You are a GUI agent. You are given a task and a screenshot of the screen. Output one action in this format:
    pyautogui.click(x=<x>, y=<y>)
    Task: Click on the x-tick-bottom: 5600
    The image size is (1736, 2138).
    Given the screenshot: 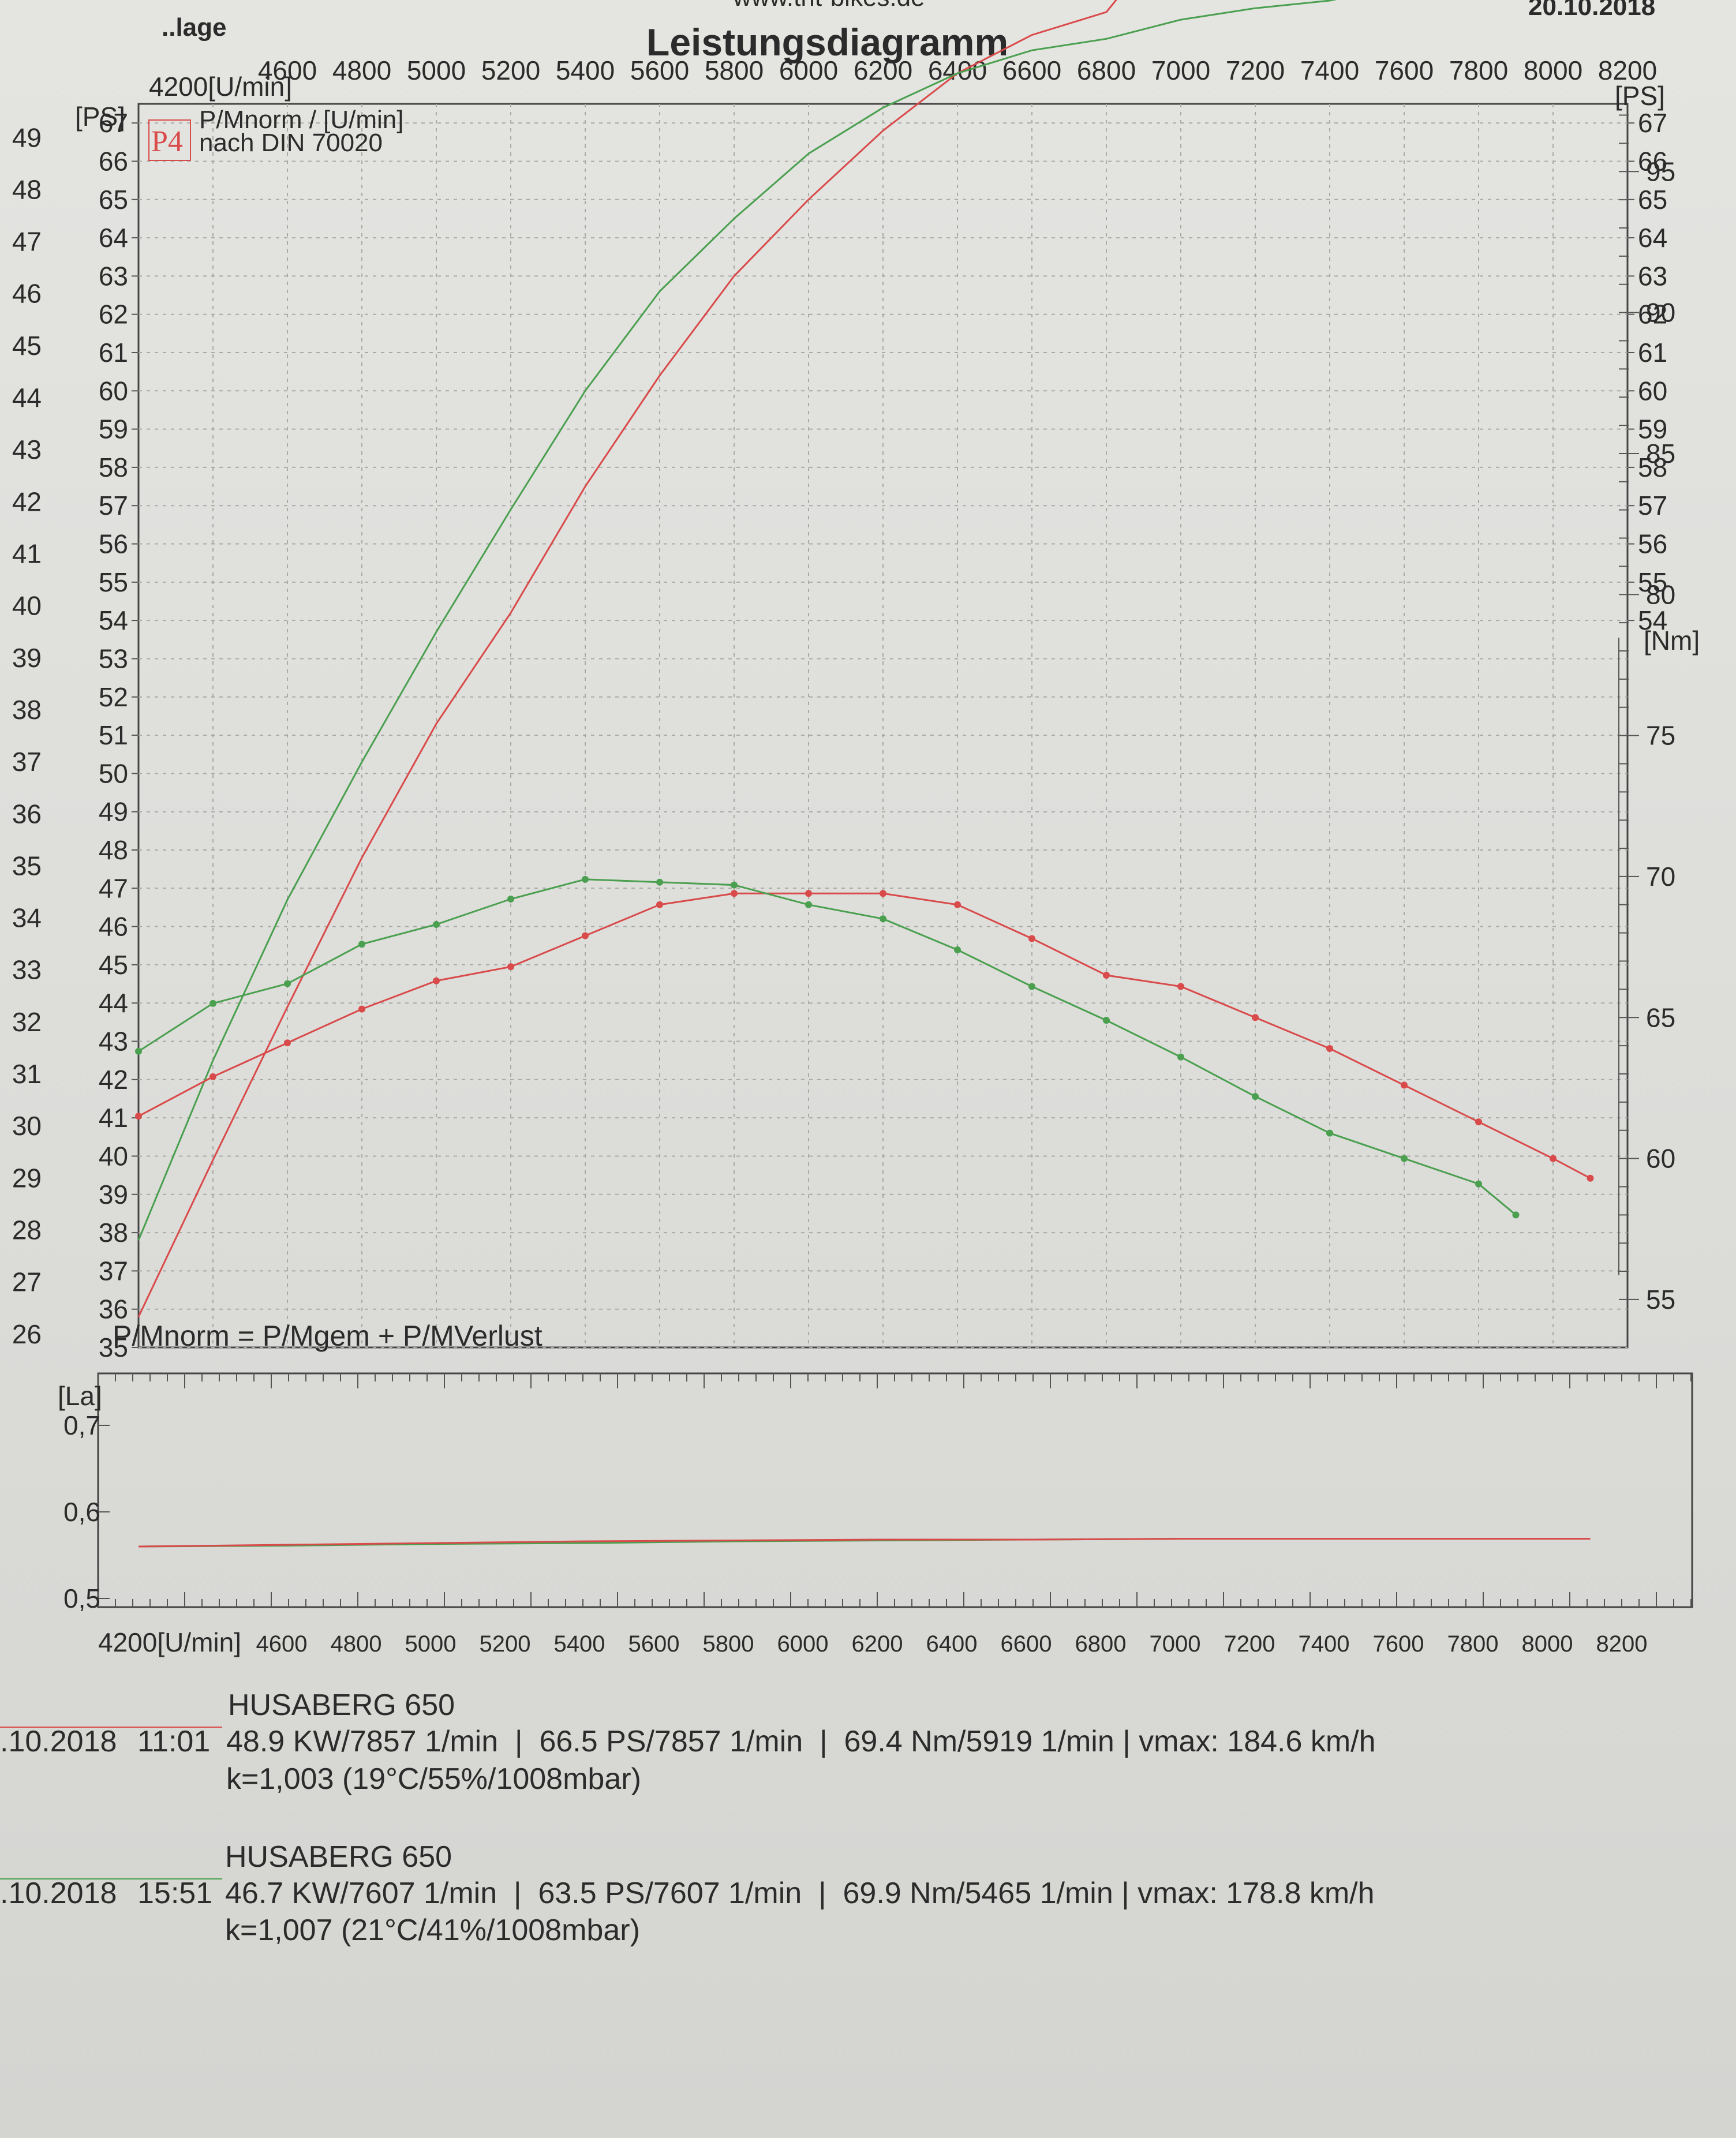 What is the action you would take?
    pyautogui.click(x=654, y=1644)
    